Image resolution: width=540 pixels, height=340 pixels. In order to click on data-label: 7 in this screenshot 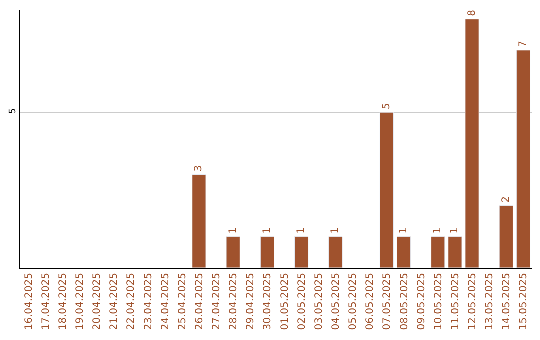, I will do `click(523, 44)`.